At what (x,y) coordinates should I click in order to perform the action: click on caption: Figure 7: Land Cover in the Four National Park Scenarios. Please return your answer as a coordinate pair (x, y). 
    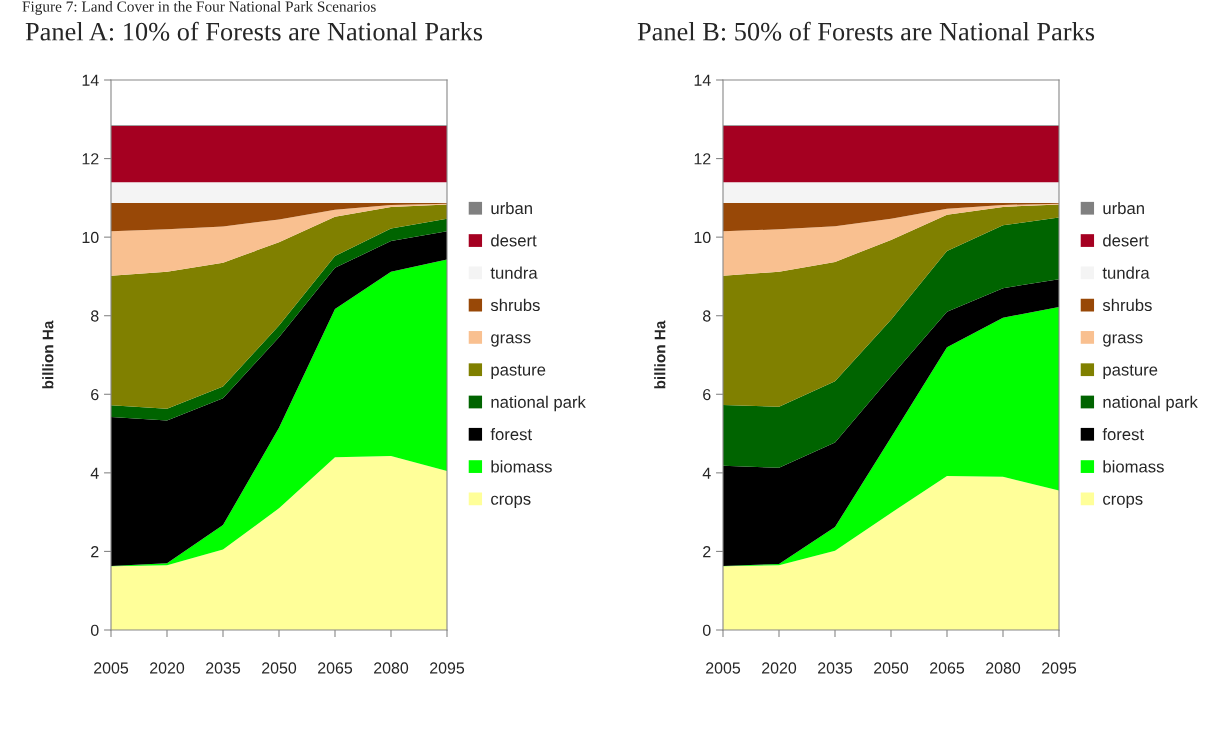
    Looking at the image, I should click on (199, 8).